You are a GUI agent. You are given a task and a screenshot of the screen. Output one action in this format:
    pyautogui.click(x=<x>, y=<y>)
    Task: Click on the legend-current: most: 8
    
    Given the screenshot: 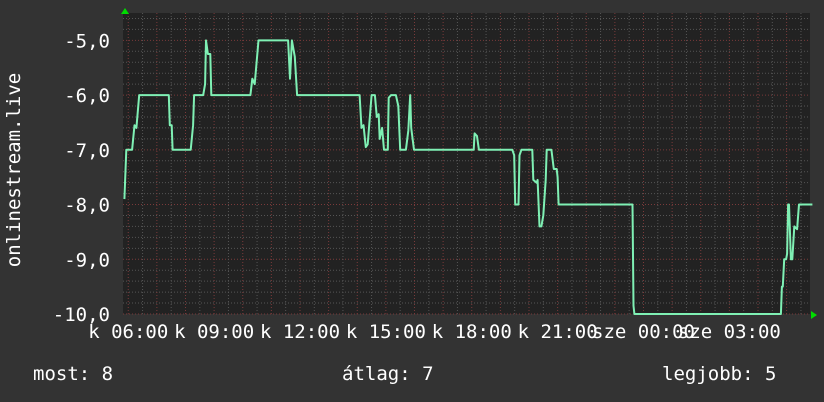 What is the action you would take?
    pyautogui.click(x=73, y=374)
    